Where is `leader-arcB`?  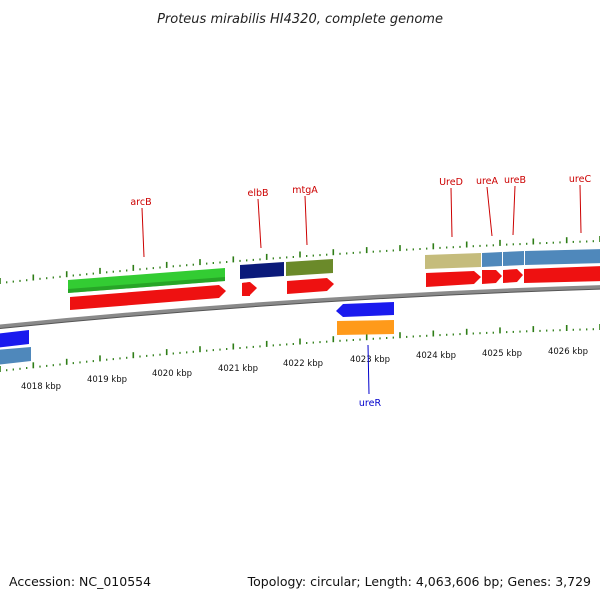 leader-arcB is located at coordinates (143, 232).